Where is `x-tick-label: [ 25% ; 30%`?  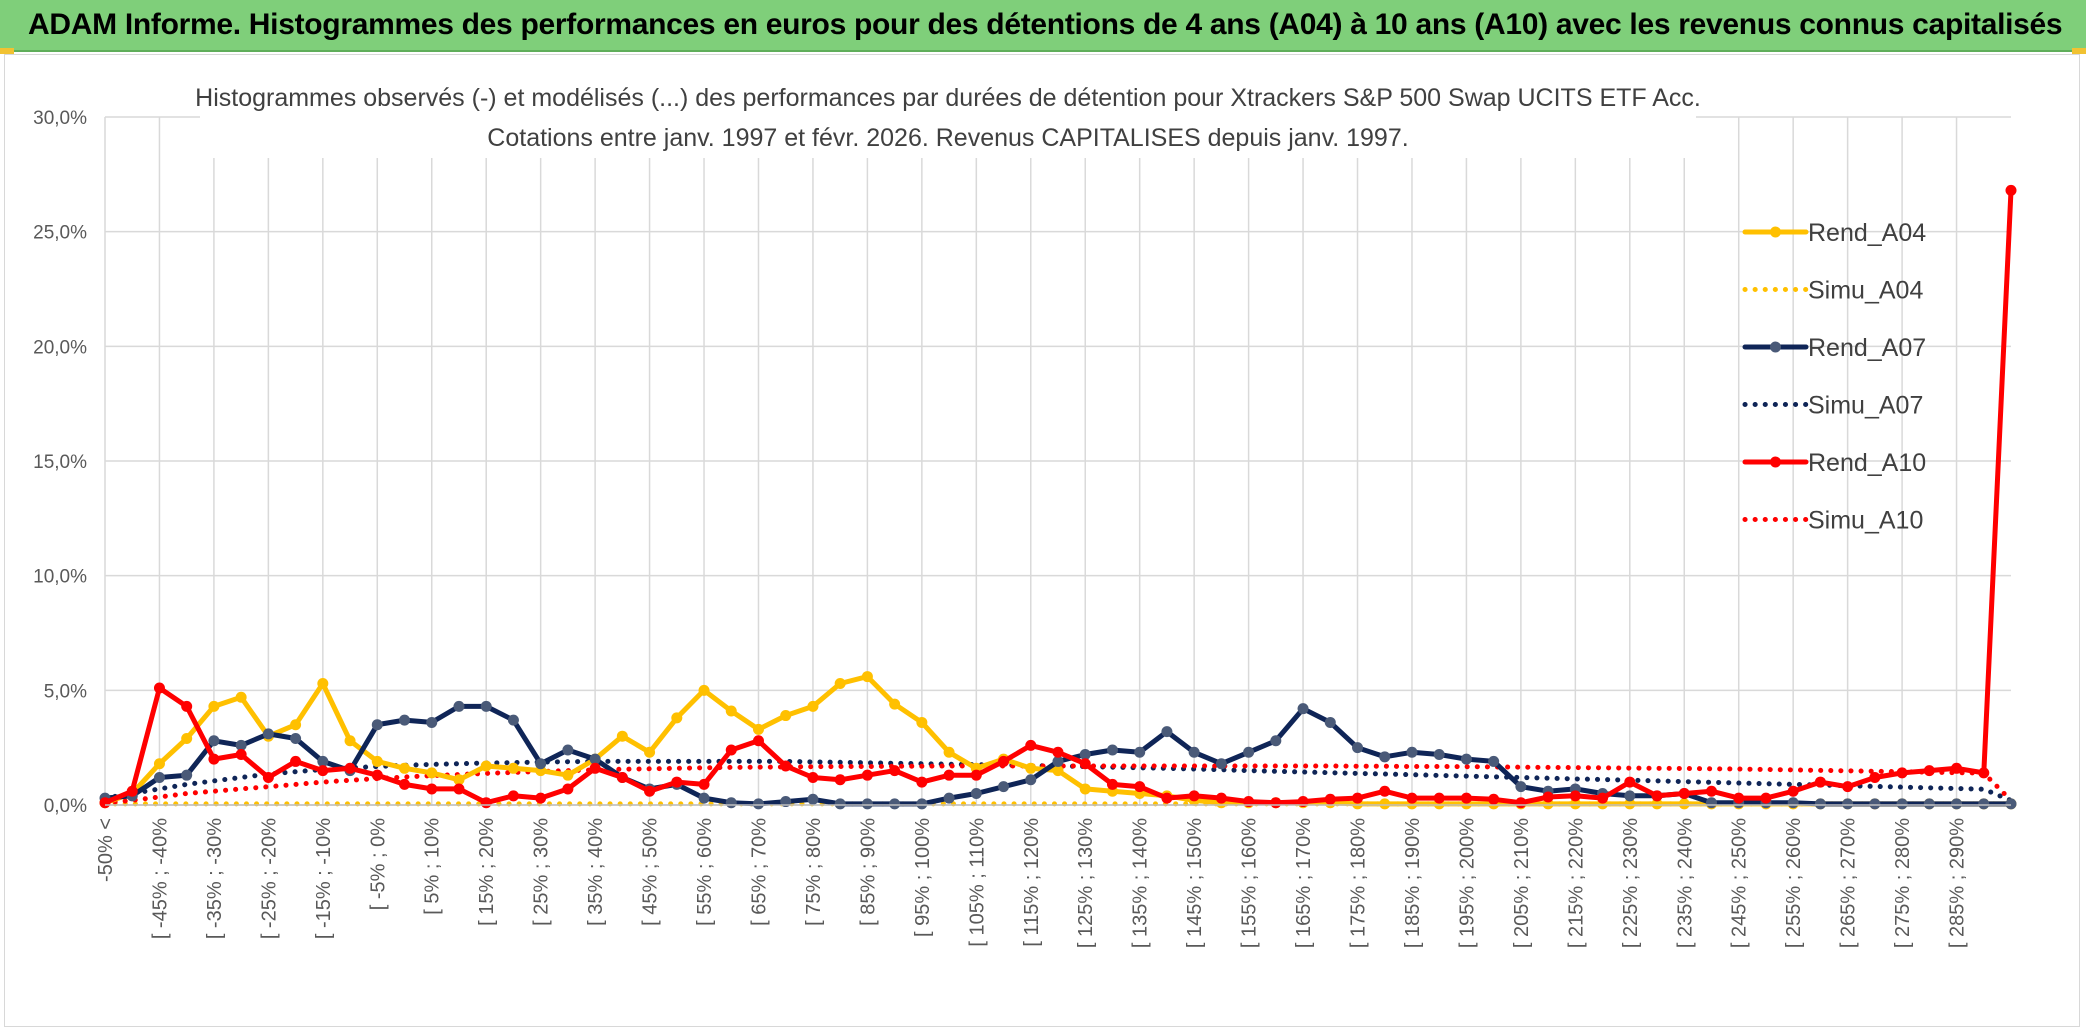
x-tick-label: [ 25% ; 30% is located at coordinates (542, 872).